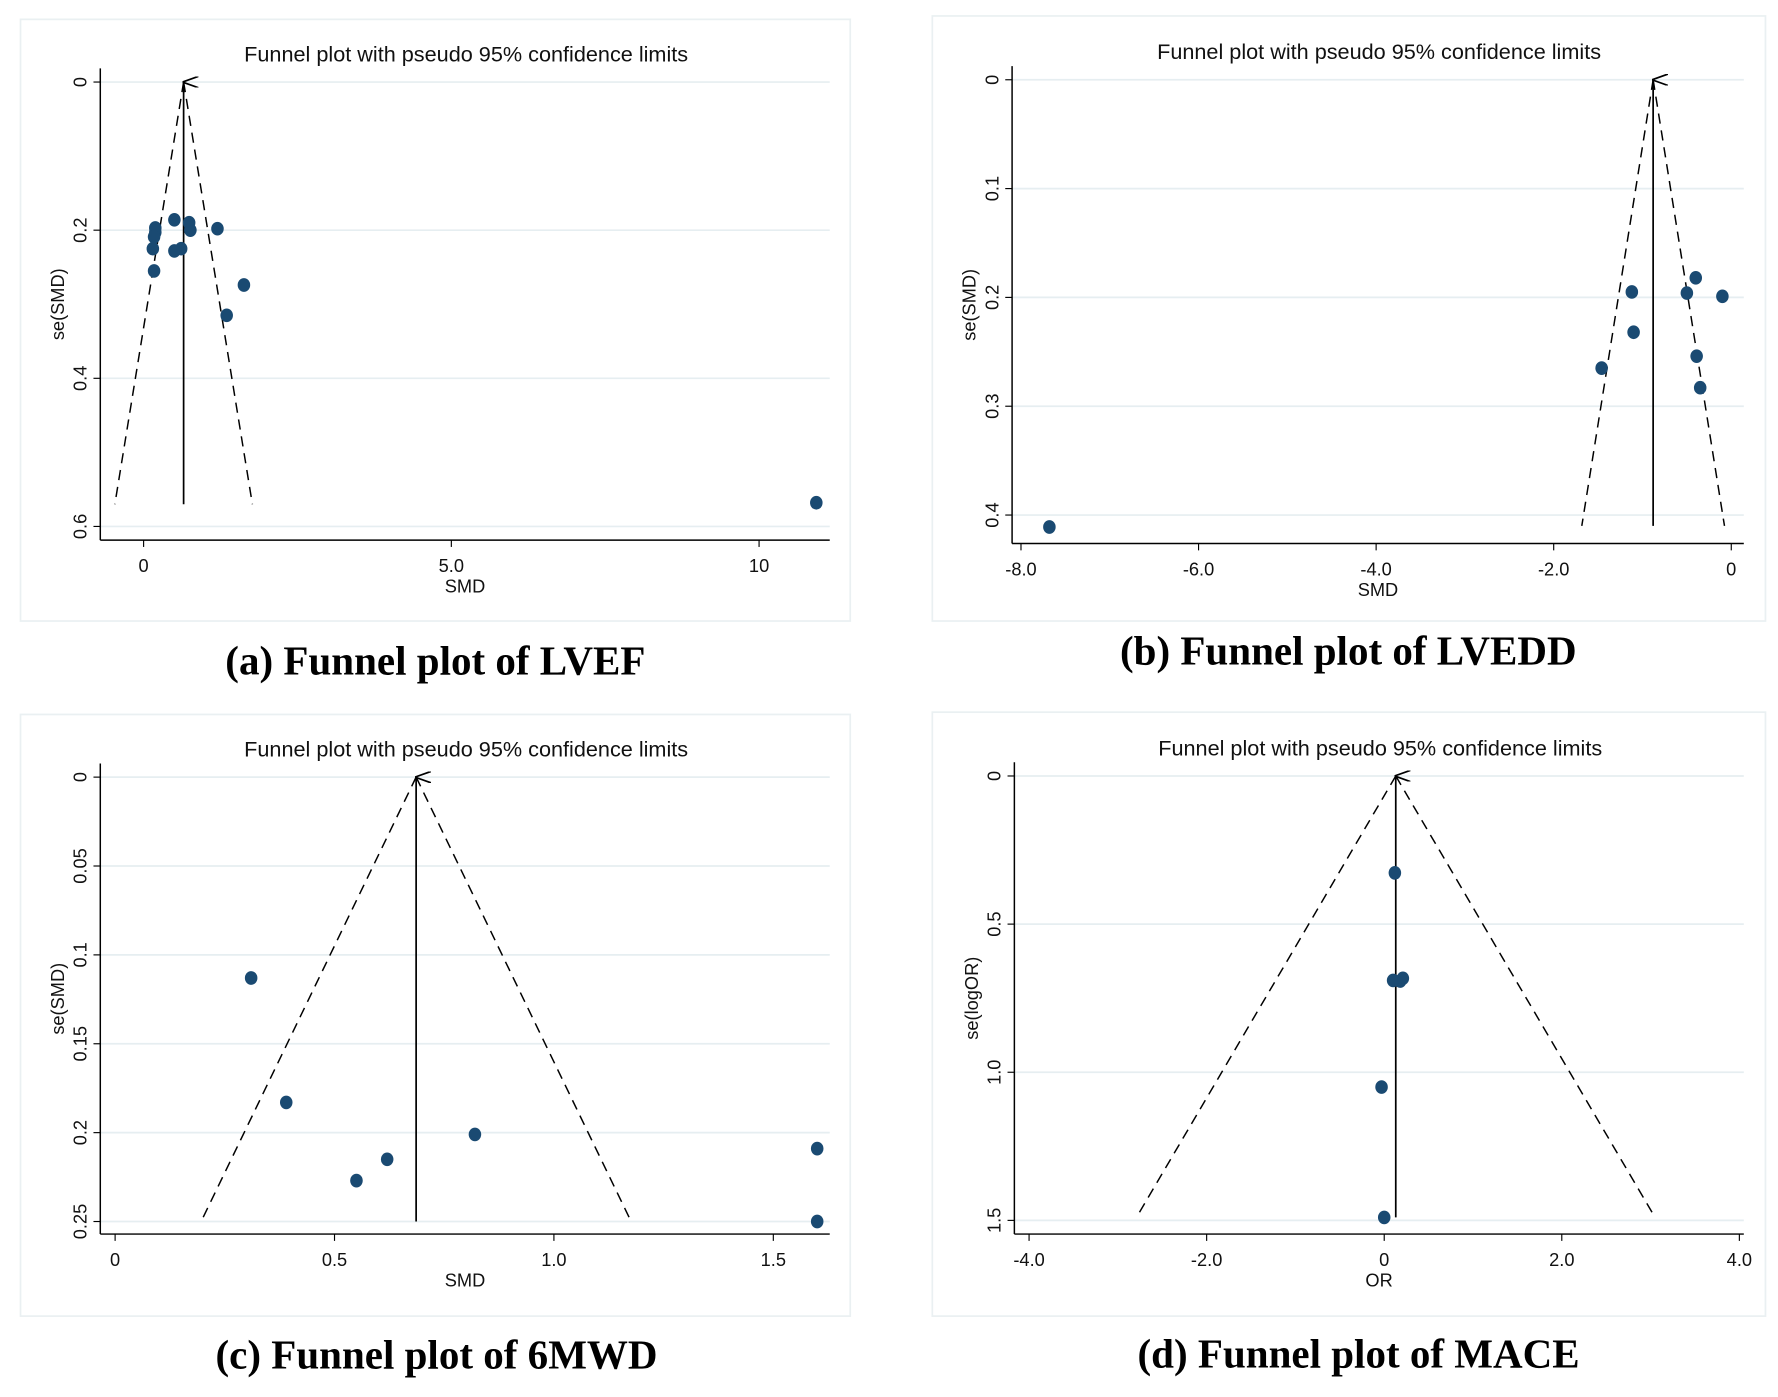  Describe the element at coordinates (1020, 568) in the screenshot. I see `x-tick-label: -8.0` at that location.